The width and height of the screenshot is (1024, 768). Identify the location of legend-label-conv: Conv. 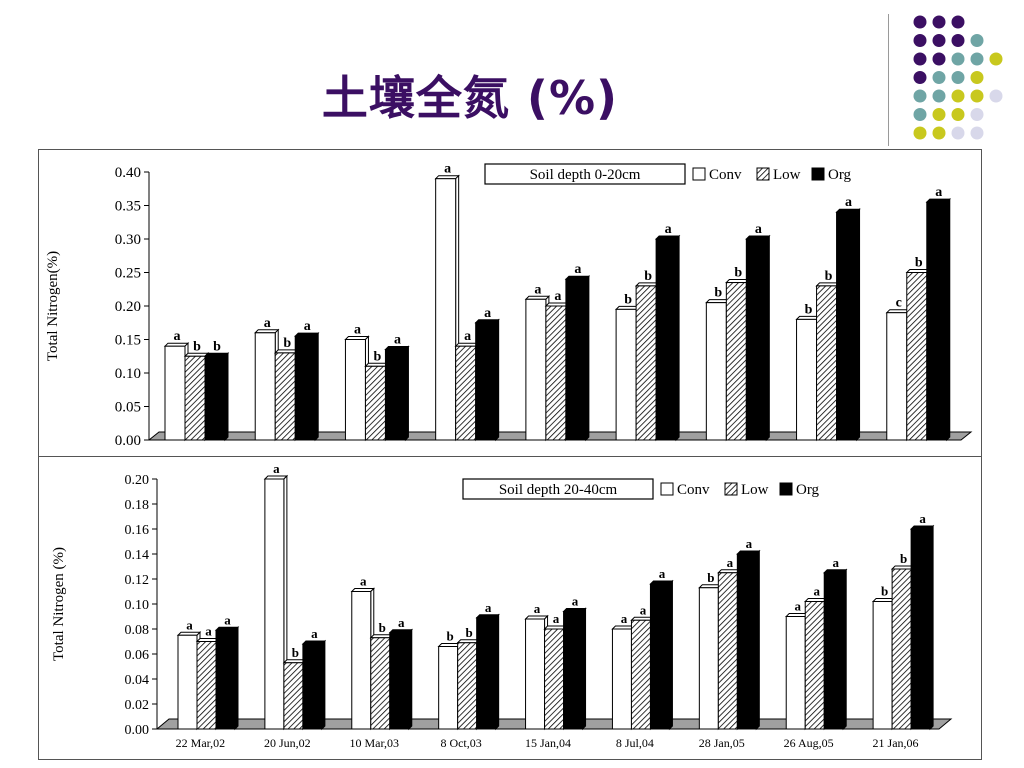
(725, 175).